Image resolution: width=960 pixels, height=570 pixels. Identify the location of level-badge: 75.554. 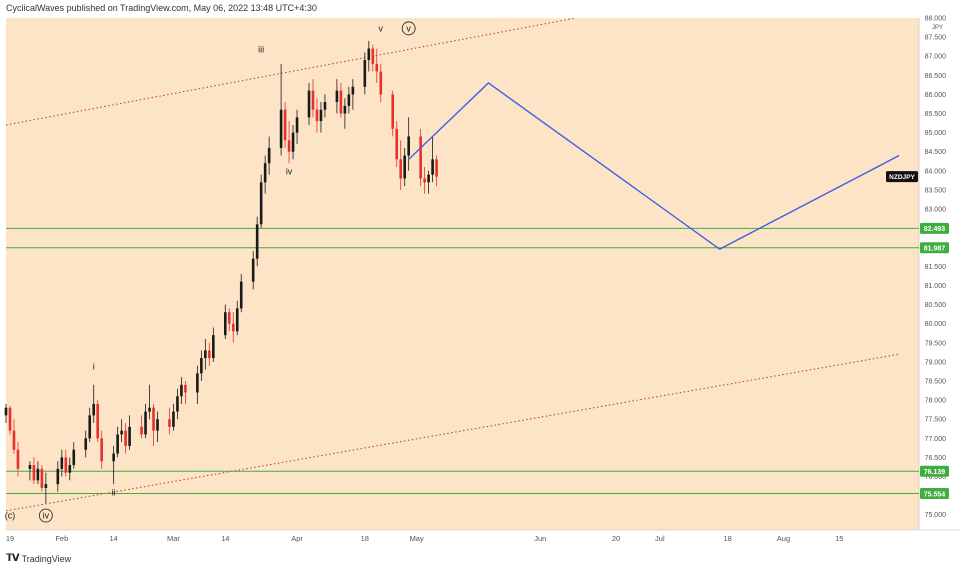
(935, 494).